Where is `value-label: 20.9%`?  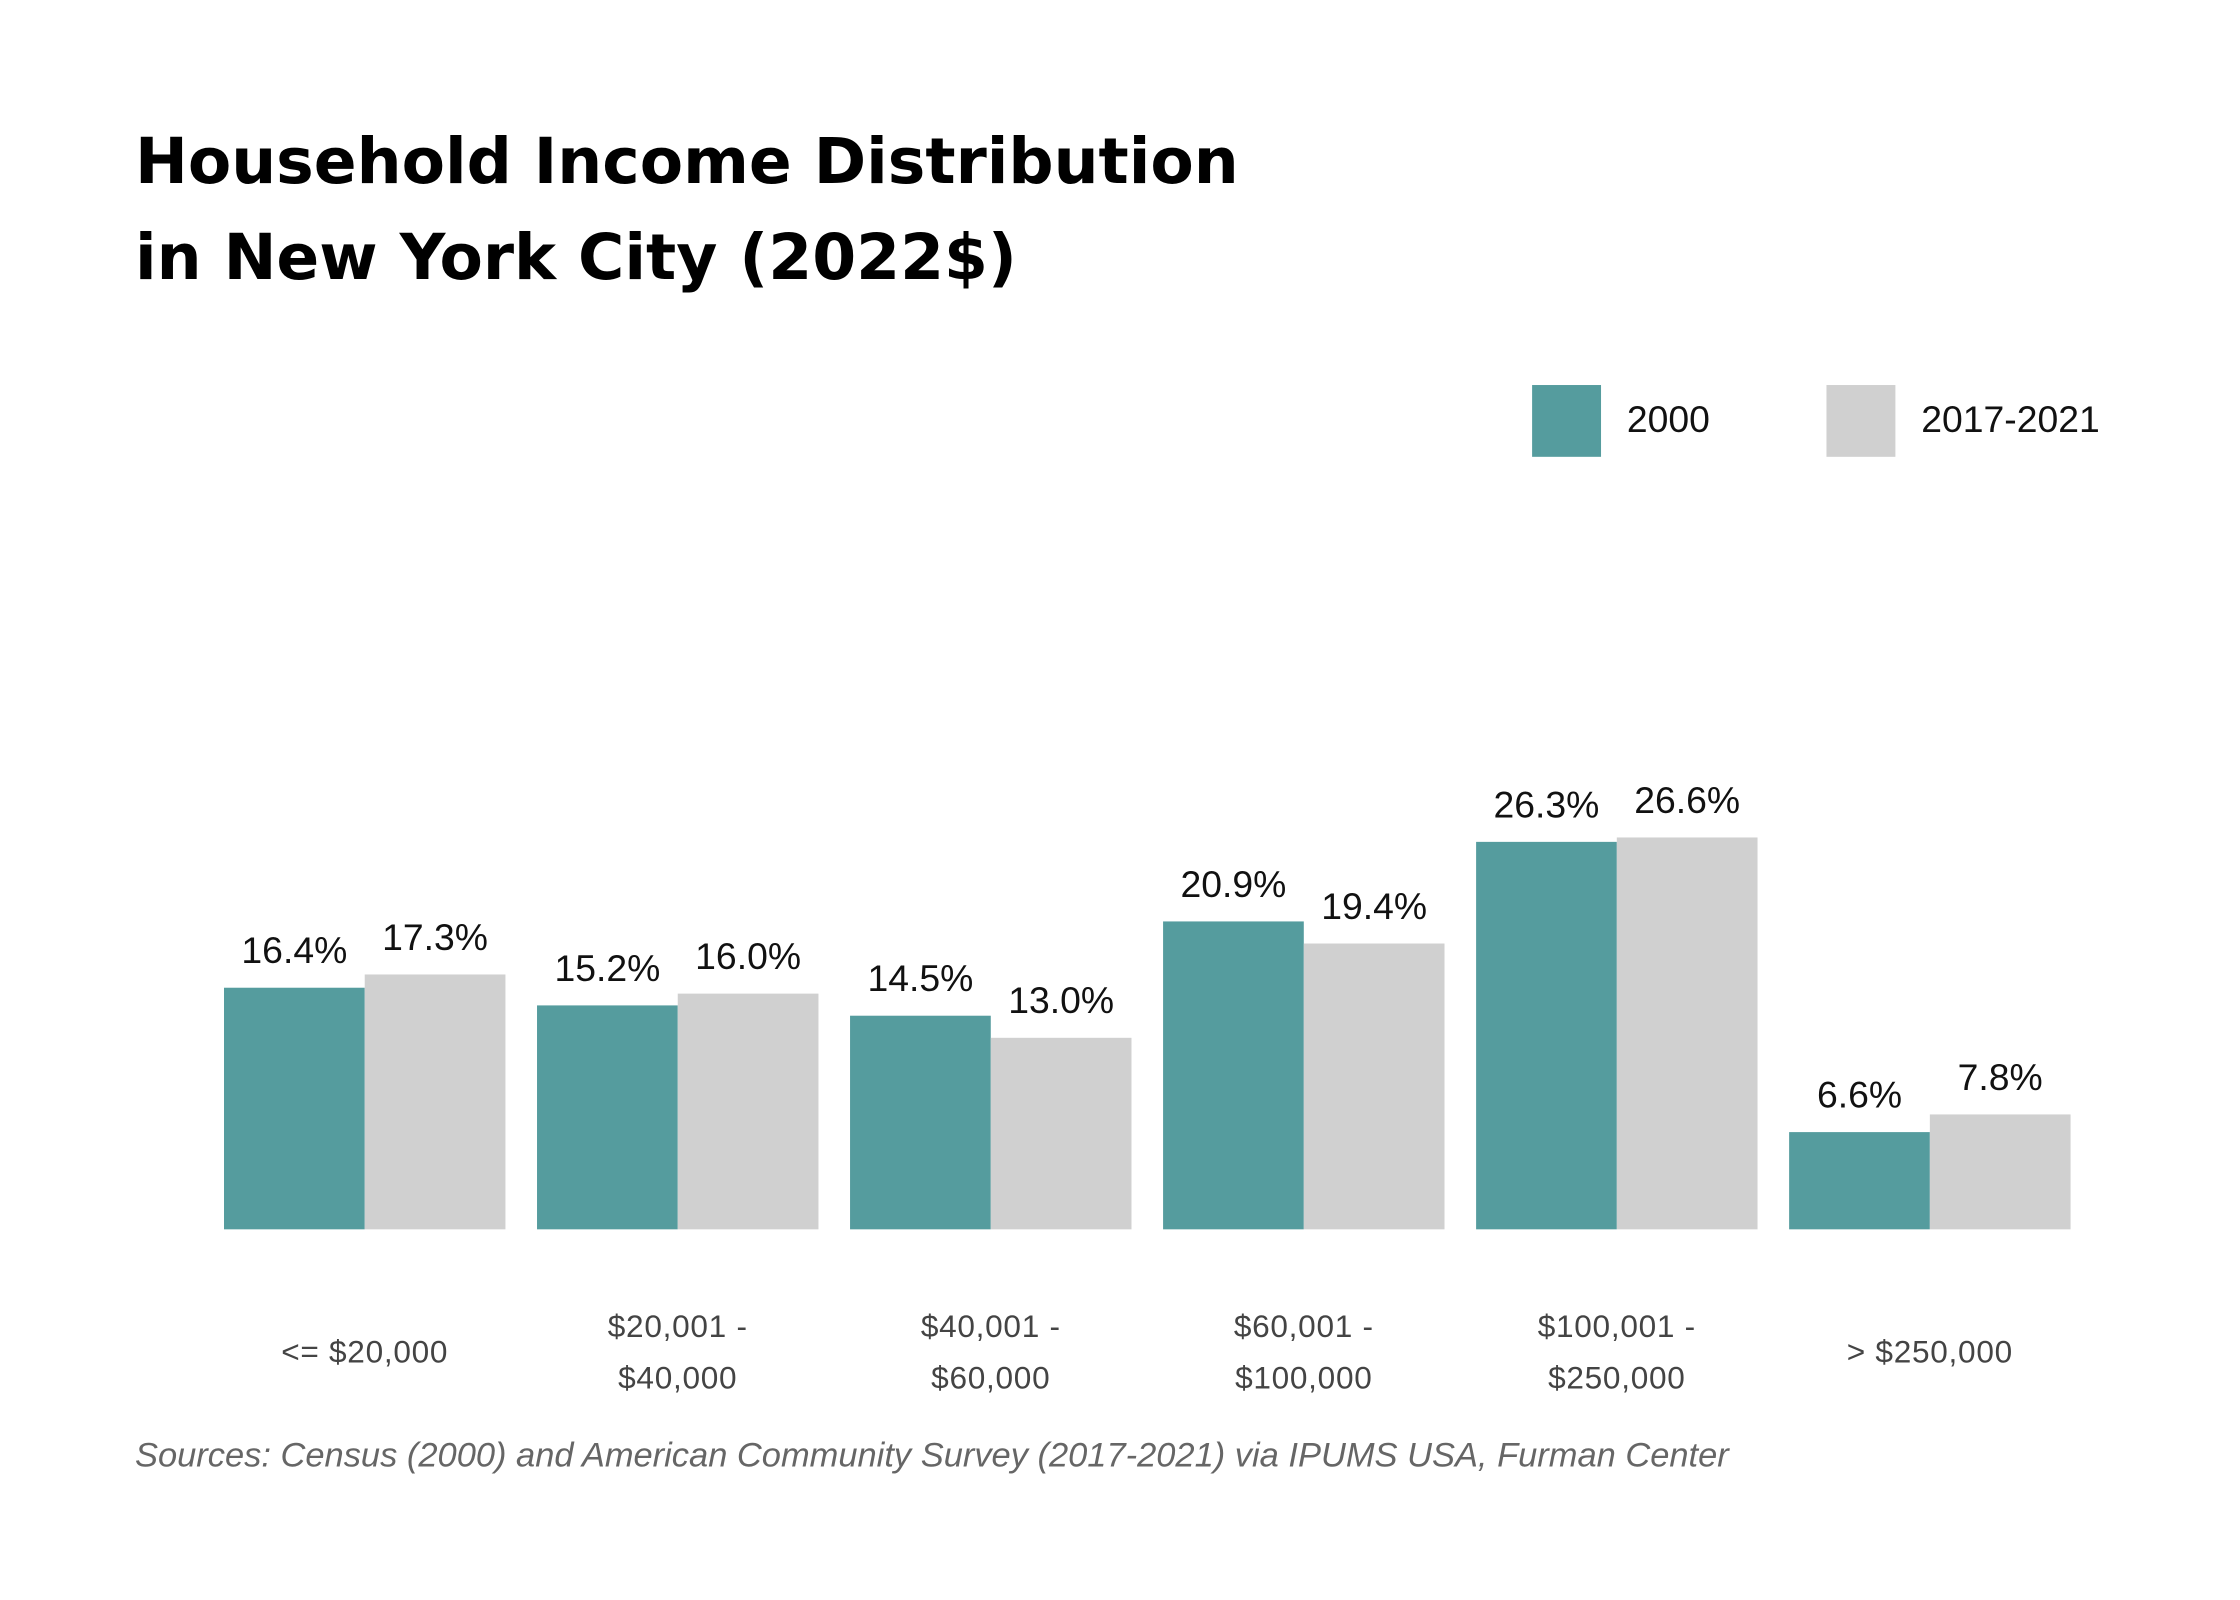
value-label: 20.9% is located at coordinates (1234, 884).